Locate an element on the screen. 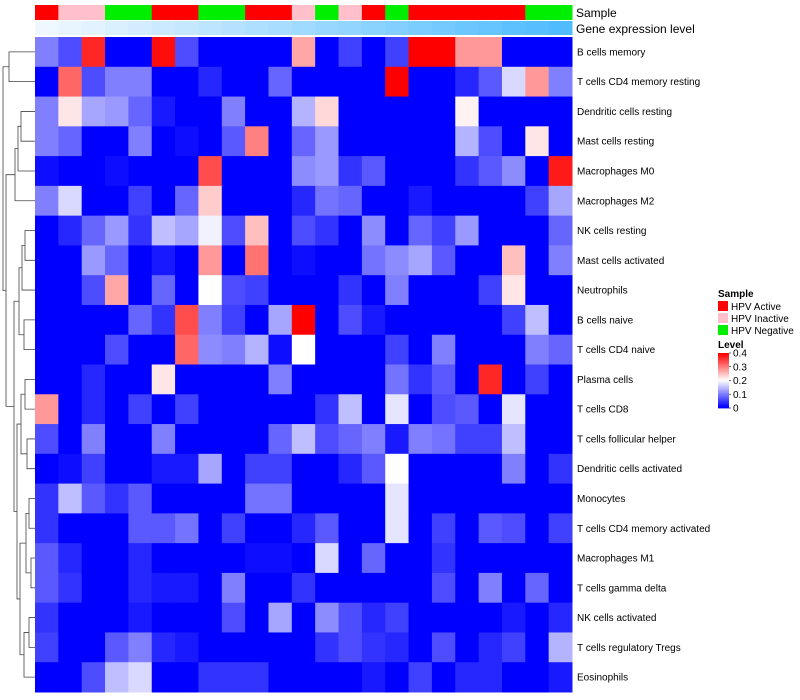  gene-annotation-title: Gene expression level is located at coordinates (635, 29).